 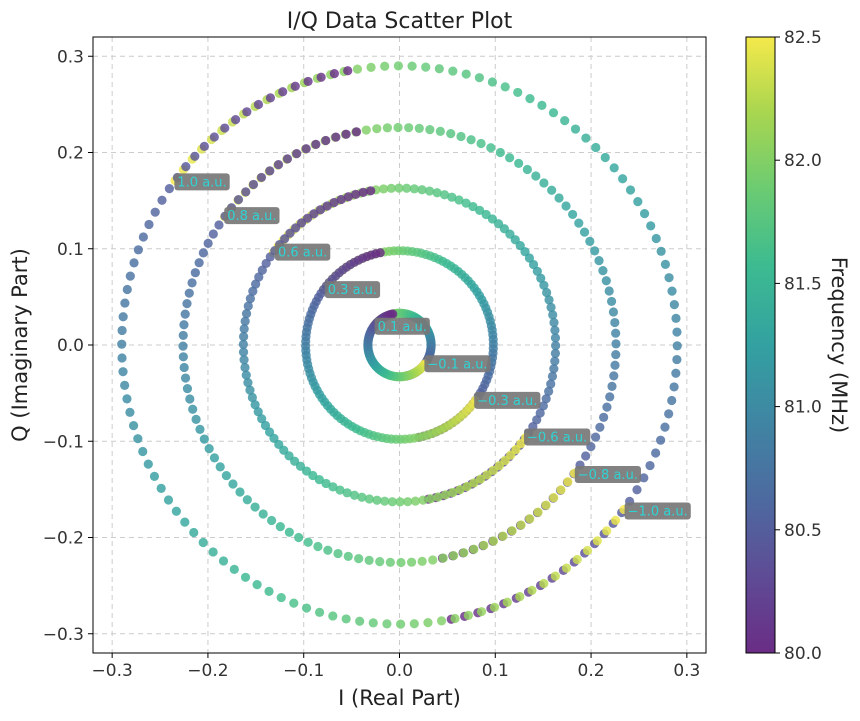 What do you see at coordinates (70, 154) in the screenshot?
I see `y-tick-label: 0.2` at bounding box center [70, 154].